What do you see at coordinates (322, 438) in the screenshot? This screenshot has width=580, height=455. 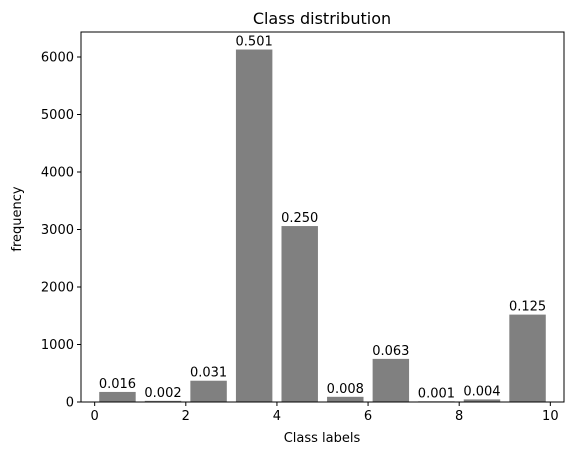 I see `x-axis-label: Class labels` at bounding box center [322, 438].